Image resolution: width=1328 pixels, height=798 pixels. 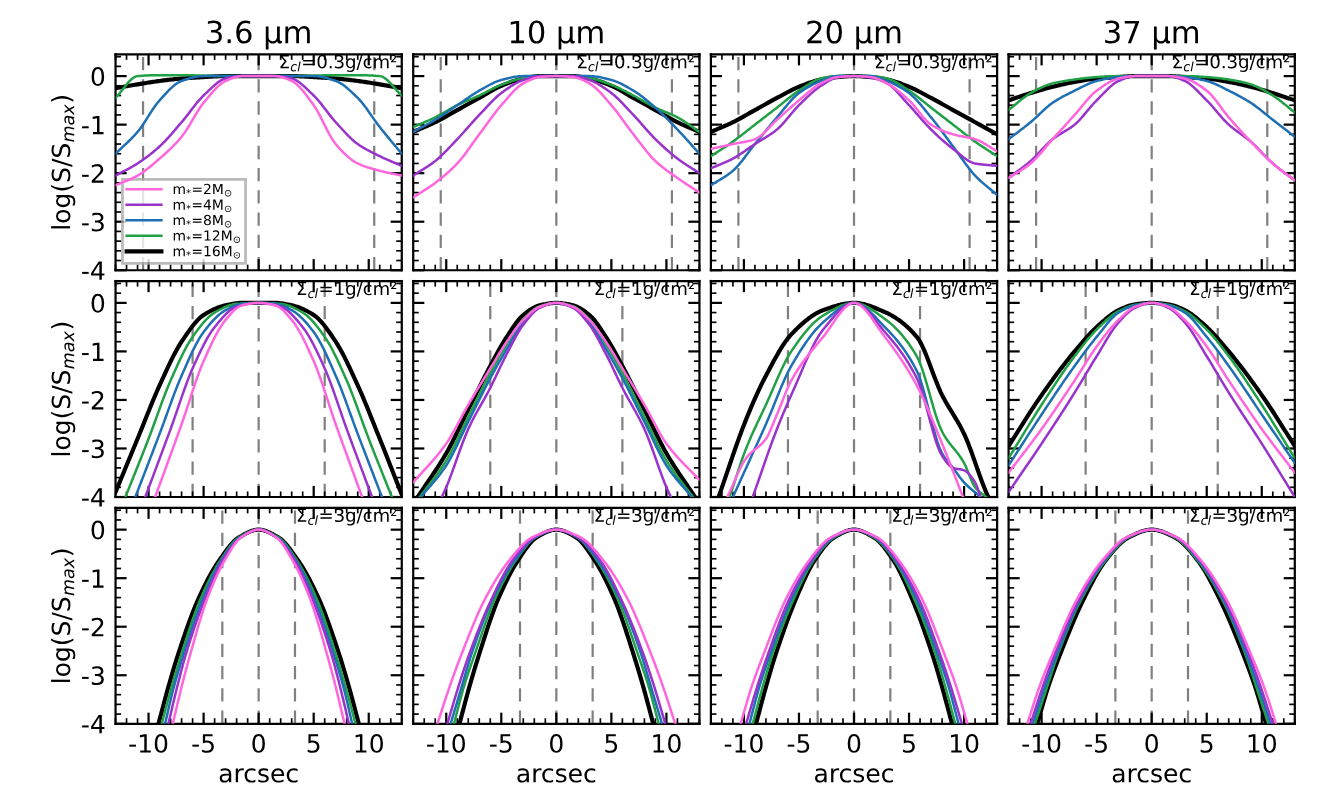 What do you see at coordinates (1151, 35) in the screenshot?
I see `chart-title: 37 μm` at bounding box center [1151, 35].